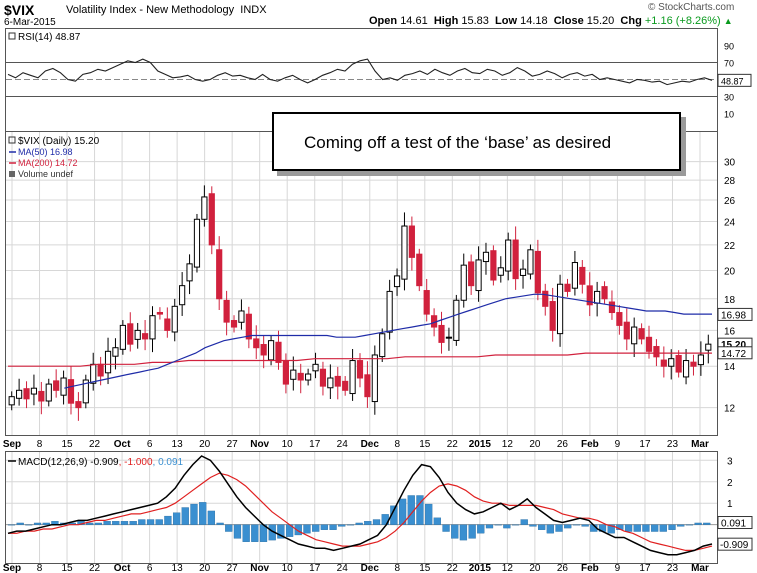  What do you see at coordinates (45, 152) in the screenshot?
I see `legend-ma50: MA(50) 16.98` at bounding box center [45, 152].